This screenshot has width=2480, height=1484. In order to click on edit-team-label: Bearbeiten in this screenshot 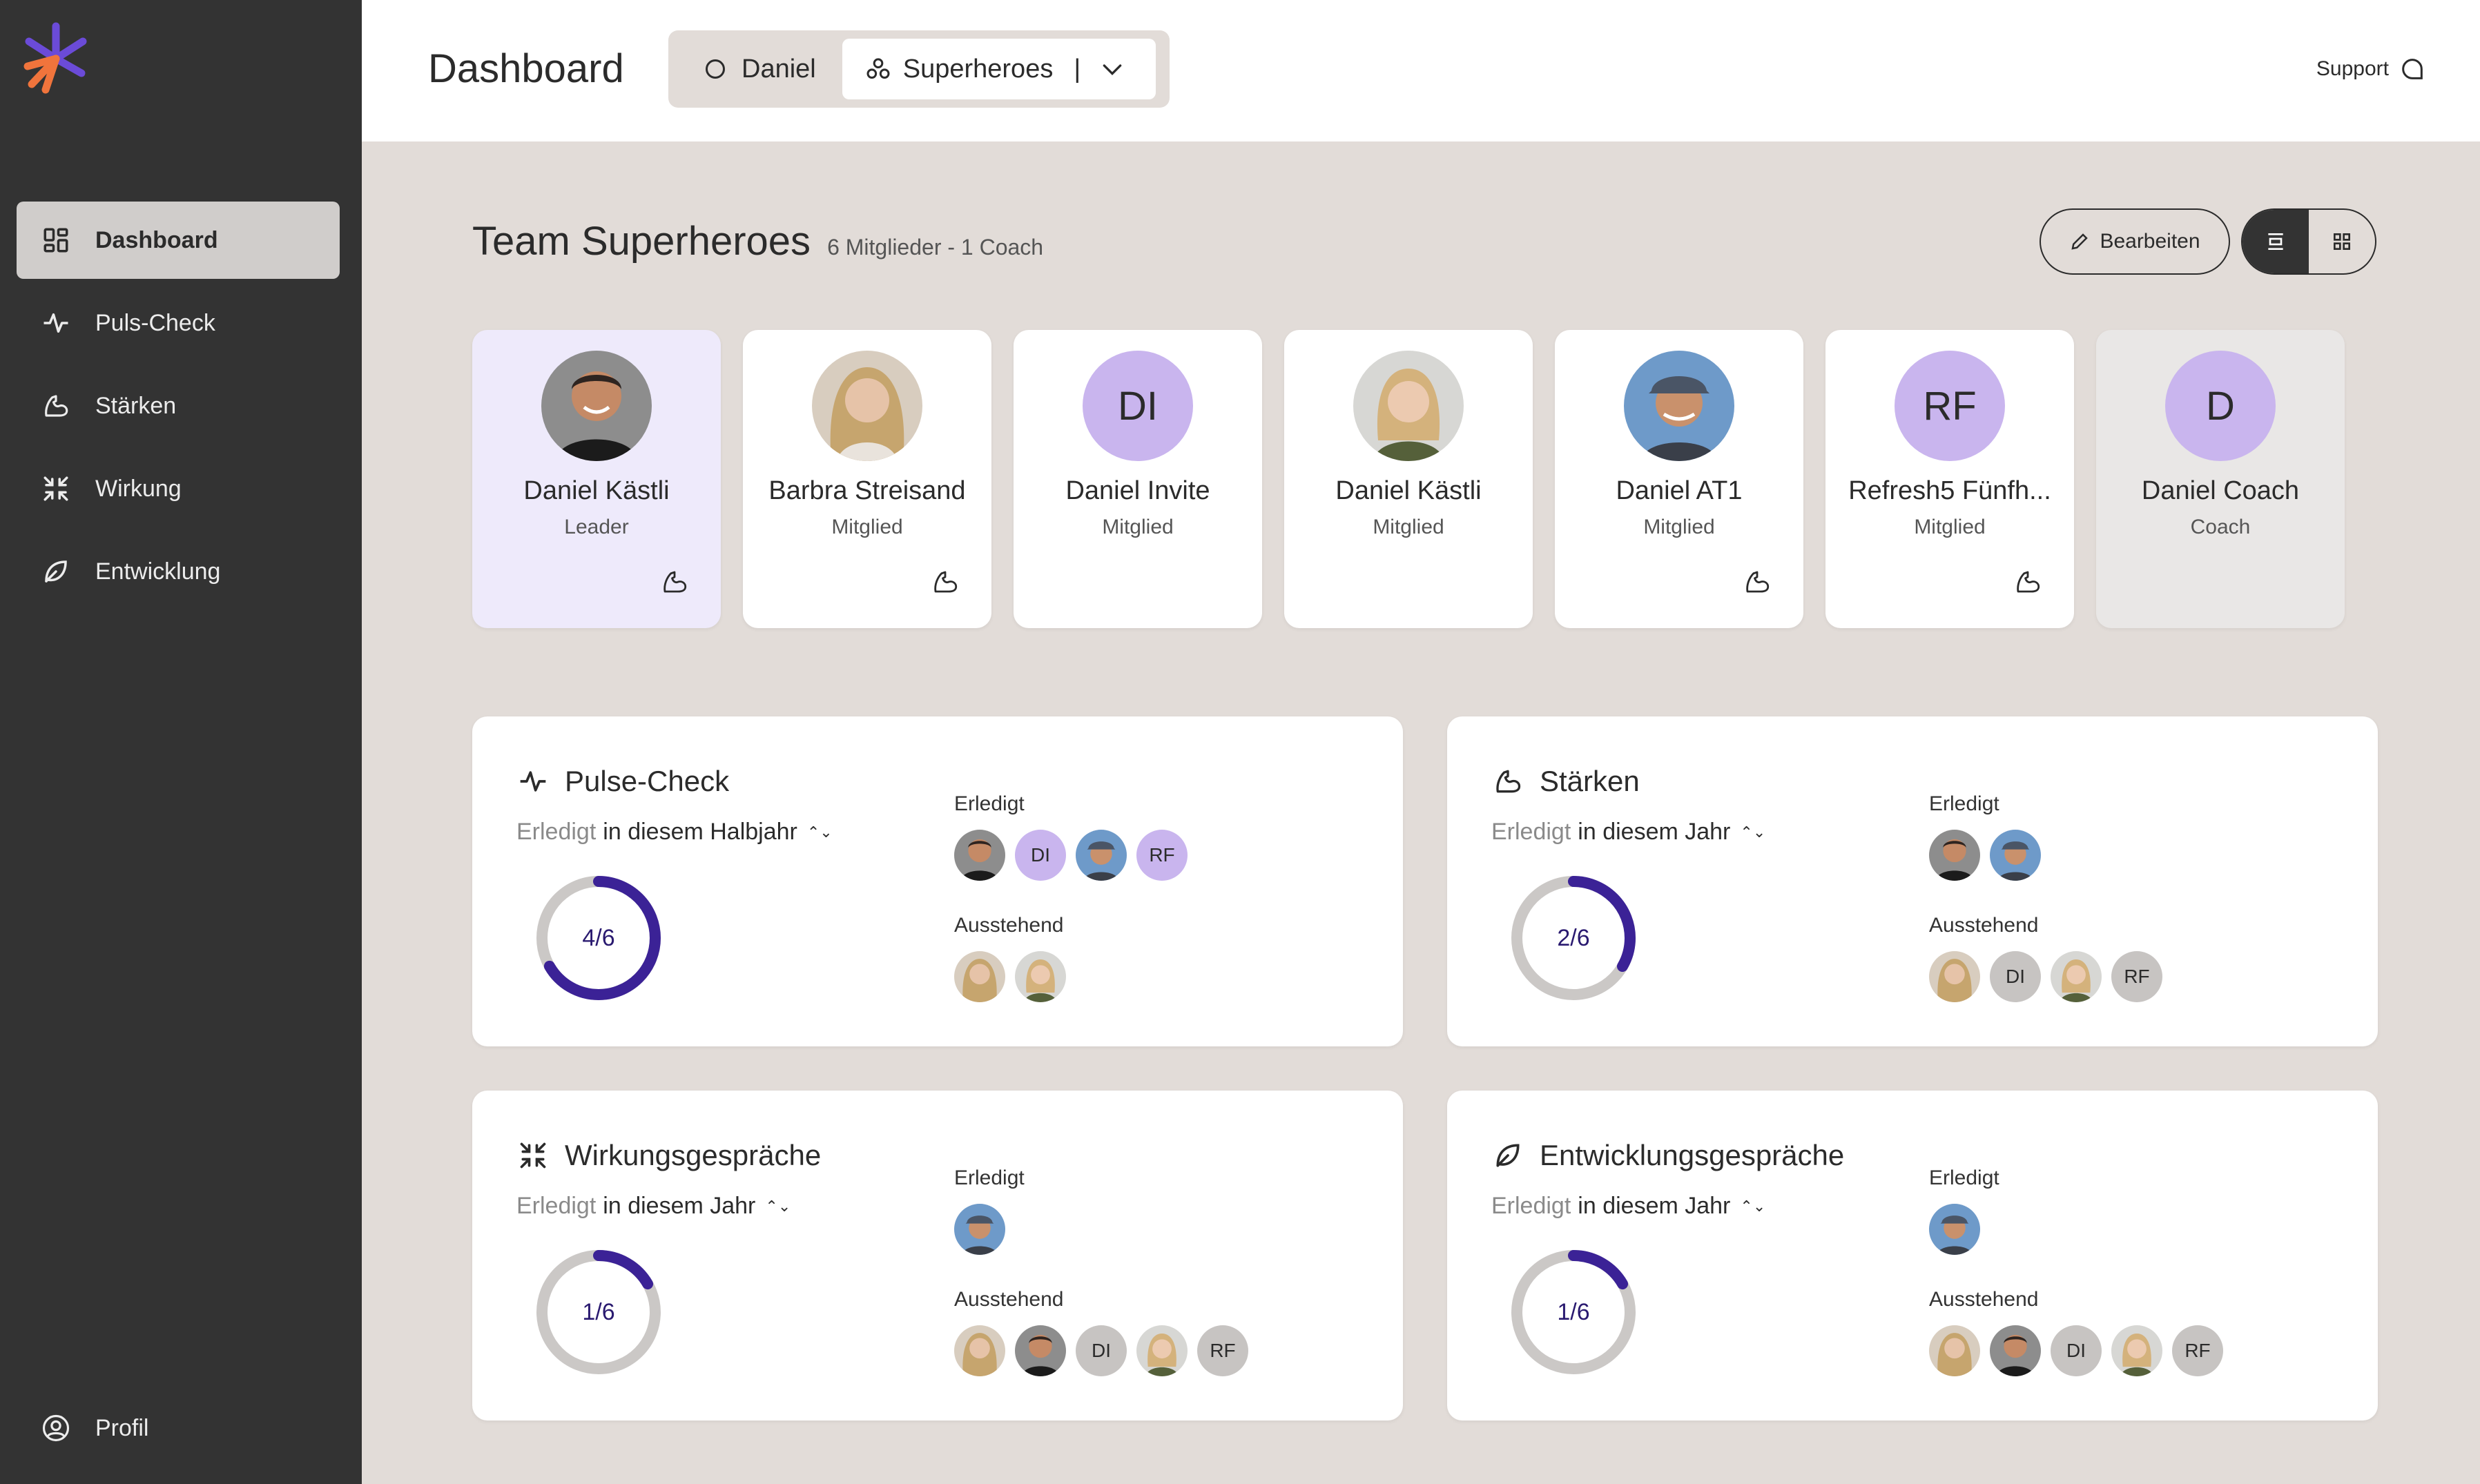, I will do `click(2150, 242)`.